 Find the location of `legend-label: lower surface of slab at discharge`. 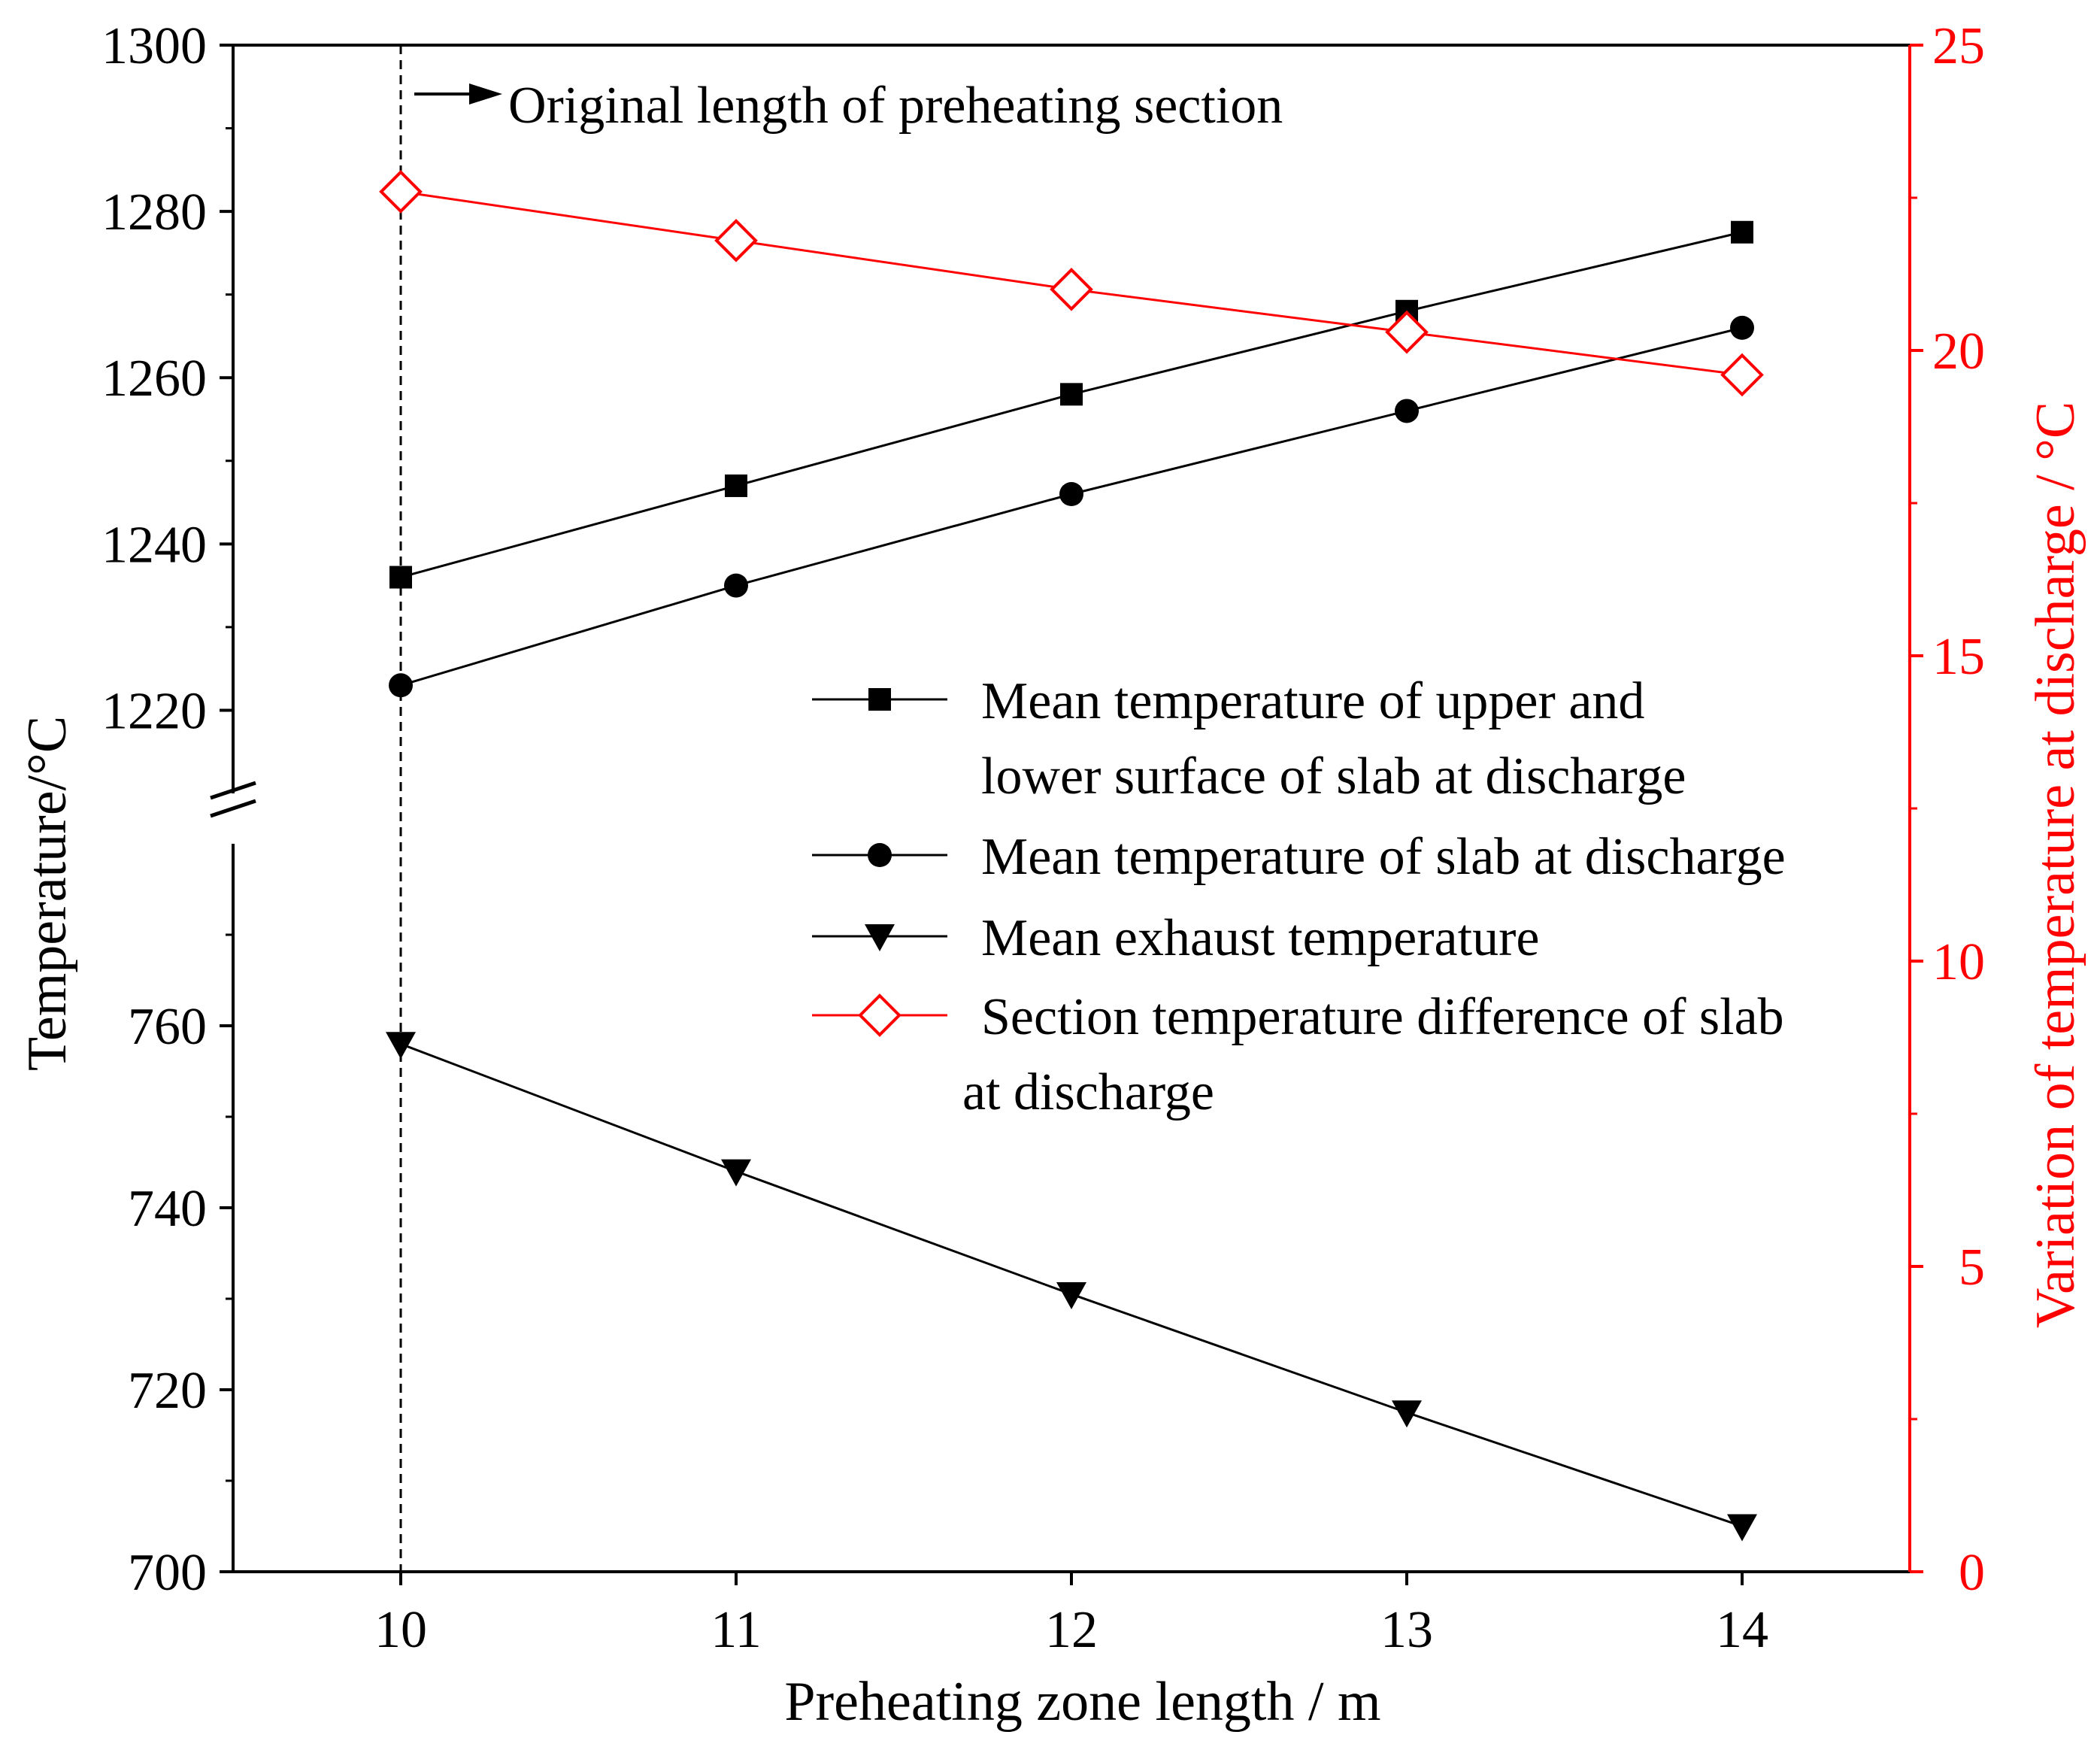

legend-label: lower surface of slab at discharge is located at coordinates (1333, 776).